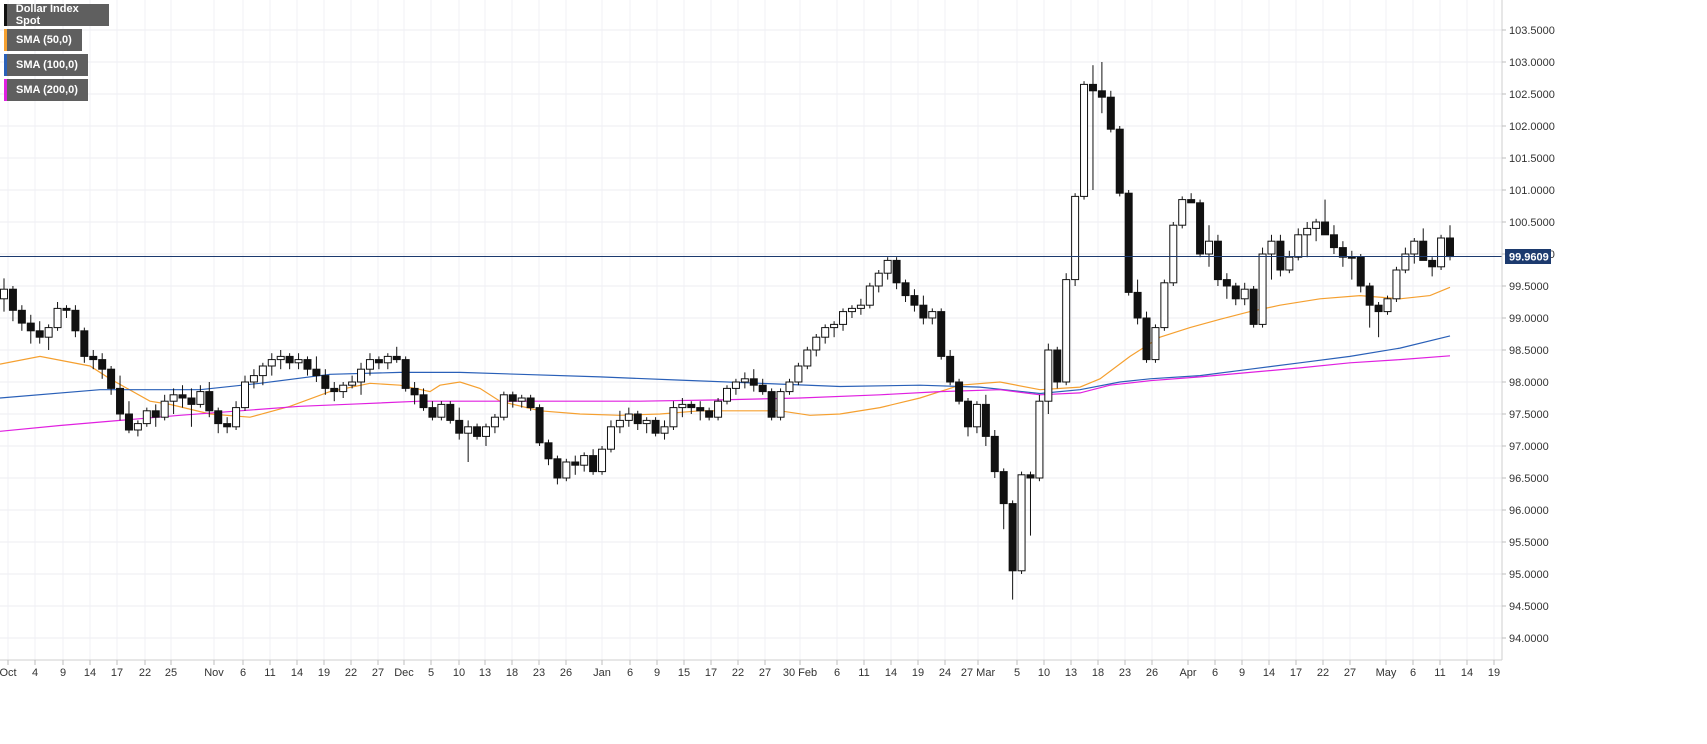 This screenshot has height=744, width=1707. Describe the element at coordinates (945, 673) in the screenshot. I see `x-tick-label: 24` at that location.